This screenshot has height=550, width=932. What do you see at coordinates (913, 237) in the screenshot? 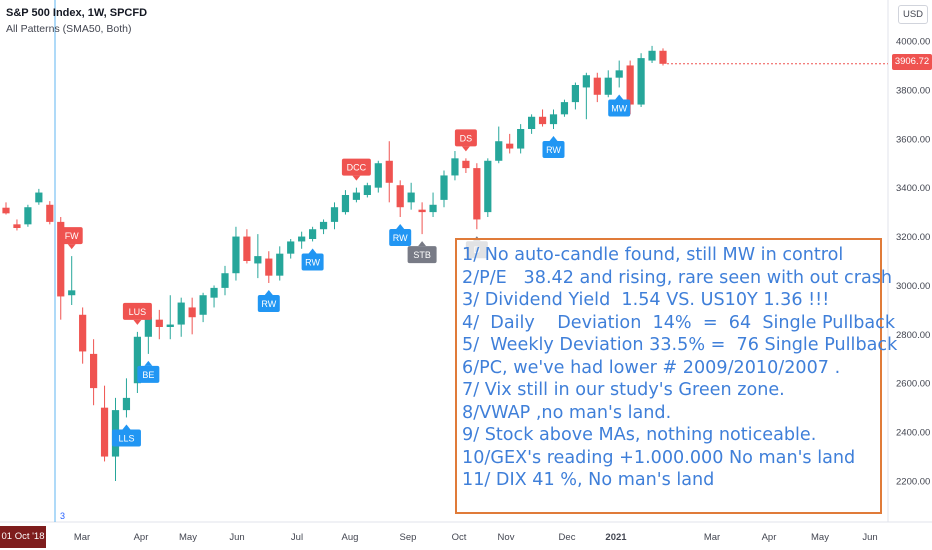
I see `y-tick-label: 3200.00` at bounding box center [913, 237].